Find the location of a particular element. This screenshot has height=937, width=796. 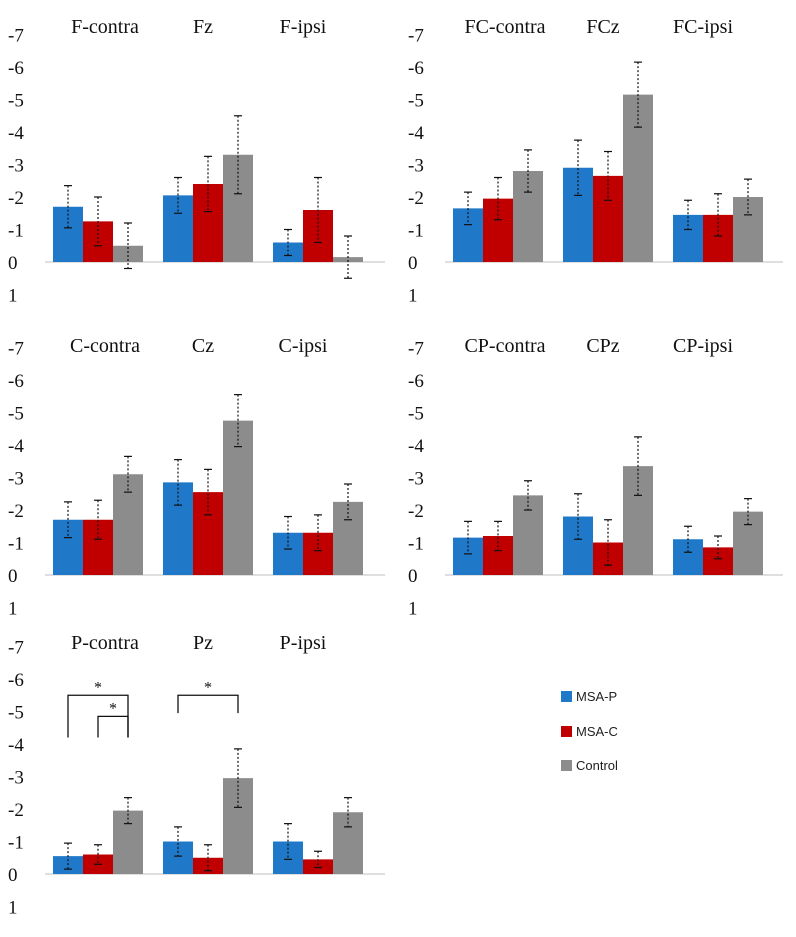

bar-control-cpz is located at coordinates (638, 520).